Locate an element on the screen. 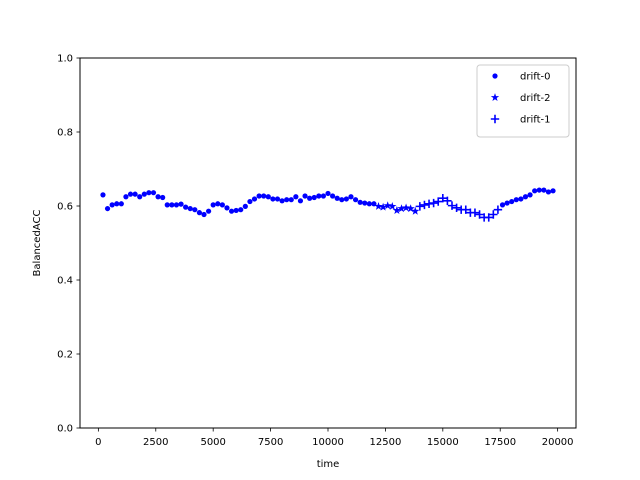 This screenshot has height=480, width=640. x-tick-label: 12500 is located at coordinates (386, 442).